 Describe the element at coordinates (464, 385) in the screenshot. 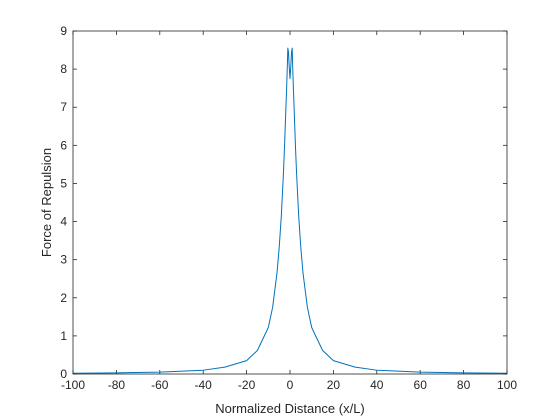

I see `x-tick-label: 80` at that location.